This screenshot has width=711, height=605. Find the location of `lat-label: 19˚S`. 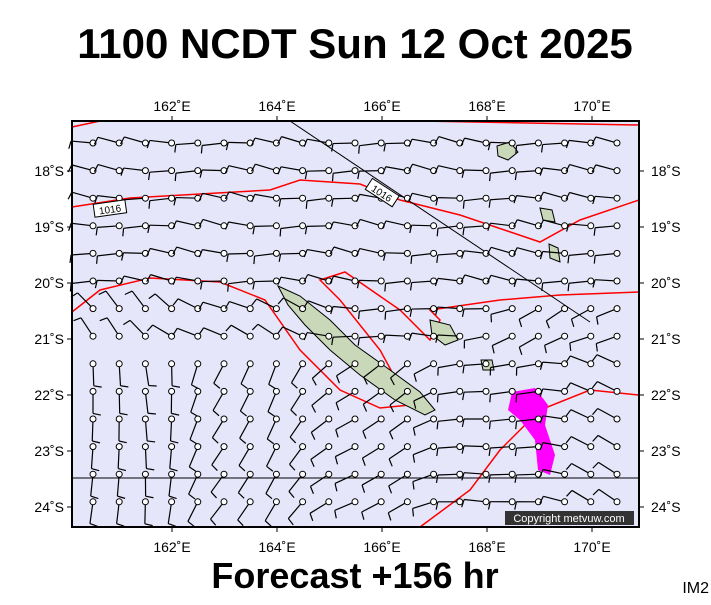

lat-label: 19˚S is located at coordinates (666, 227).